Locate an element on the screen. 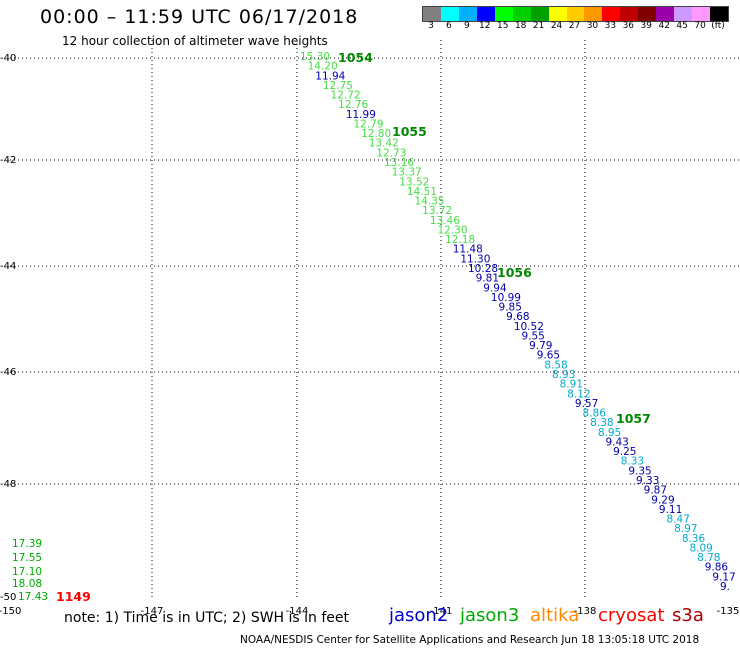 This screenshot has height=650, width=740. wave-height-color-legend is located at coordinates (575, 14).